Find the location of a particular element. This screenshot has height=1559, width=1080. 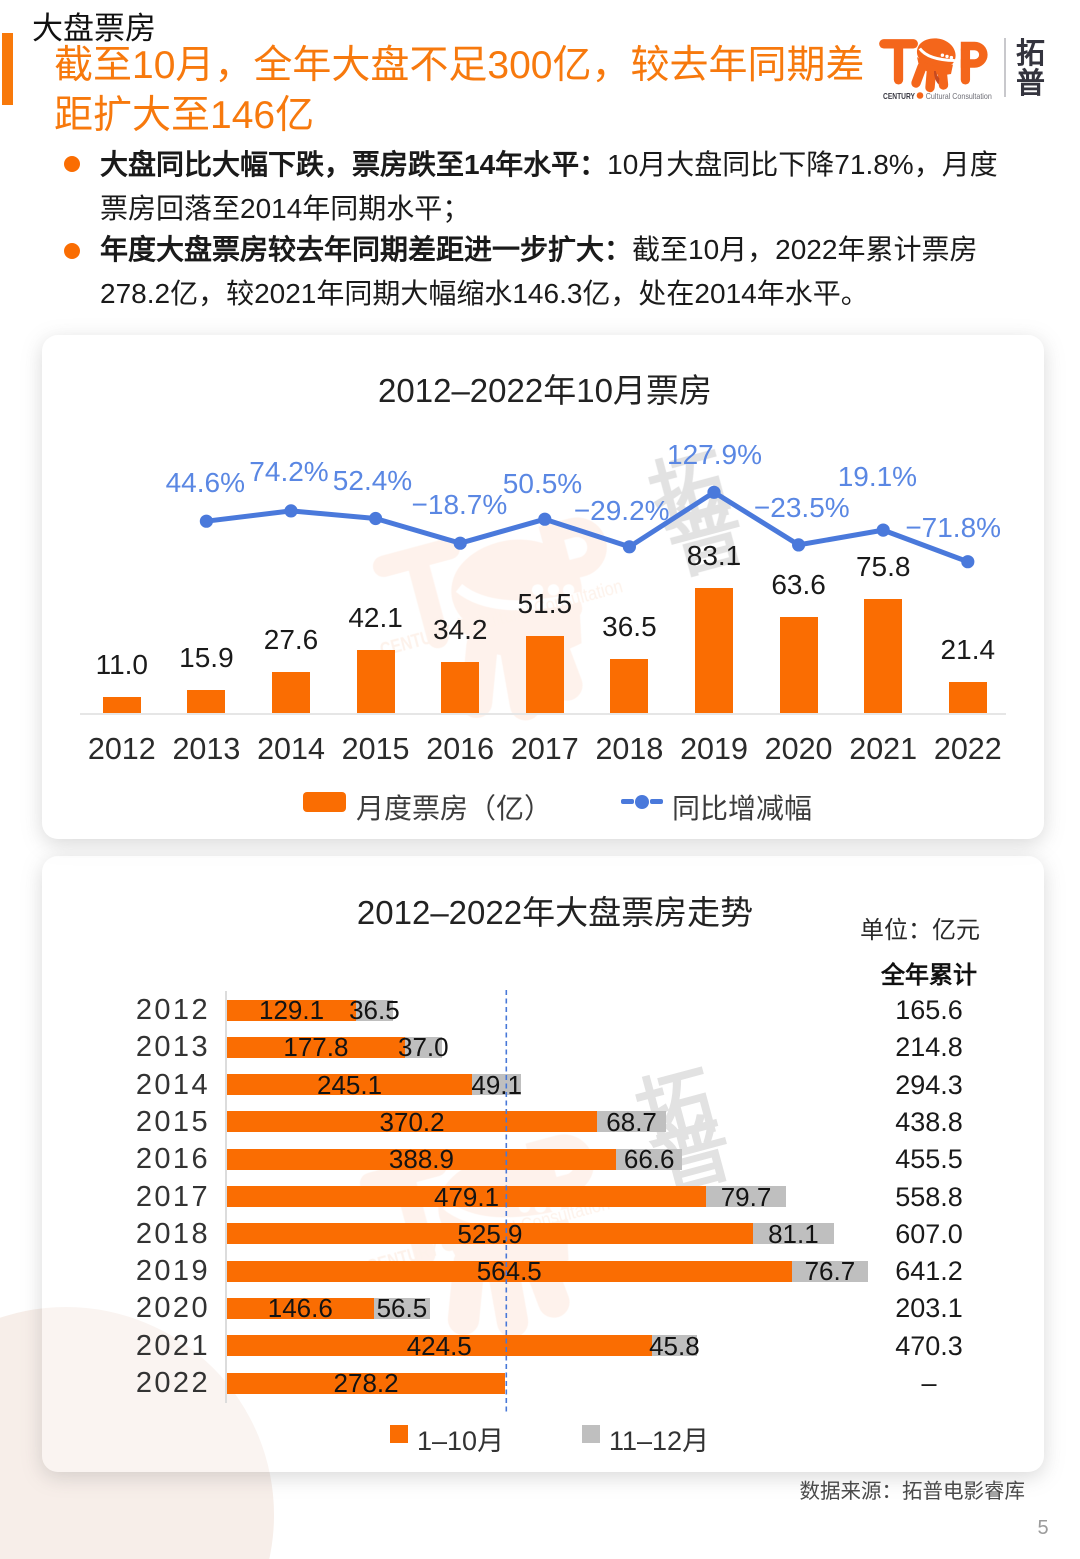

svg-text: Cultural Consultation is located at coordinates (959, 96).